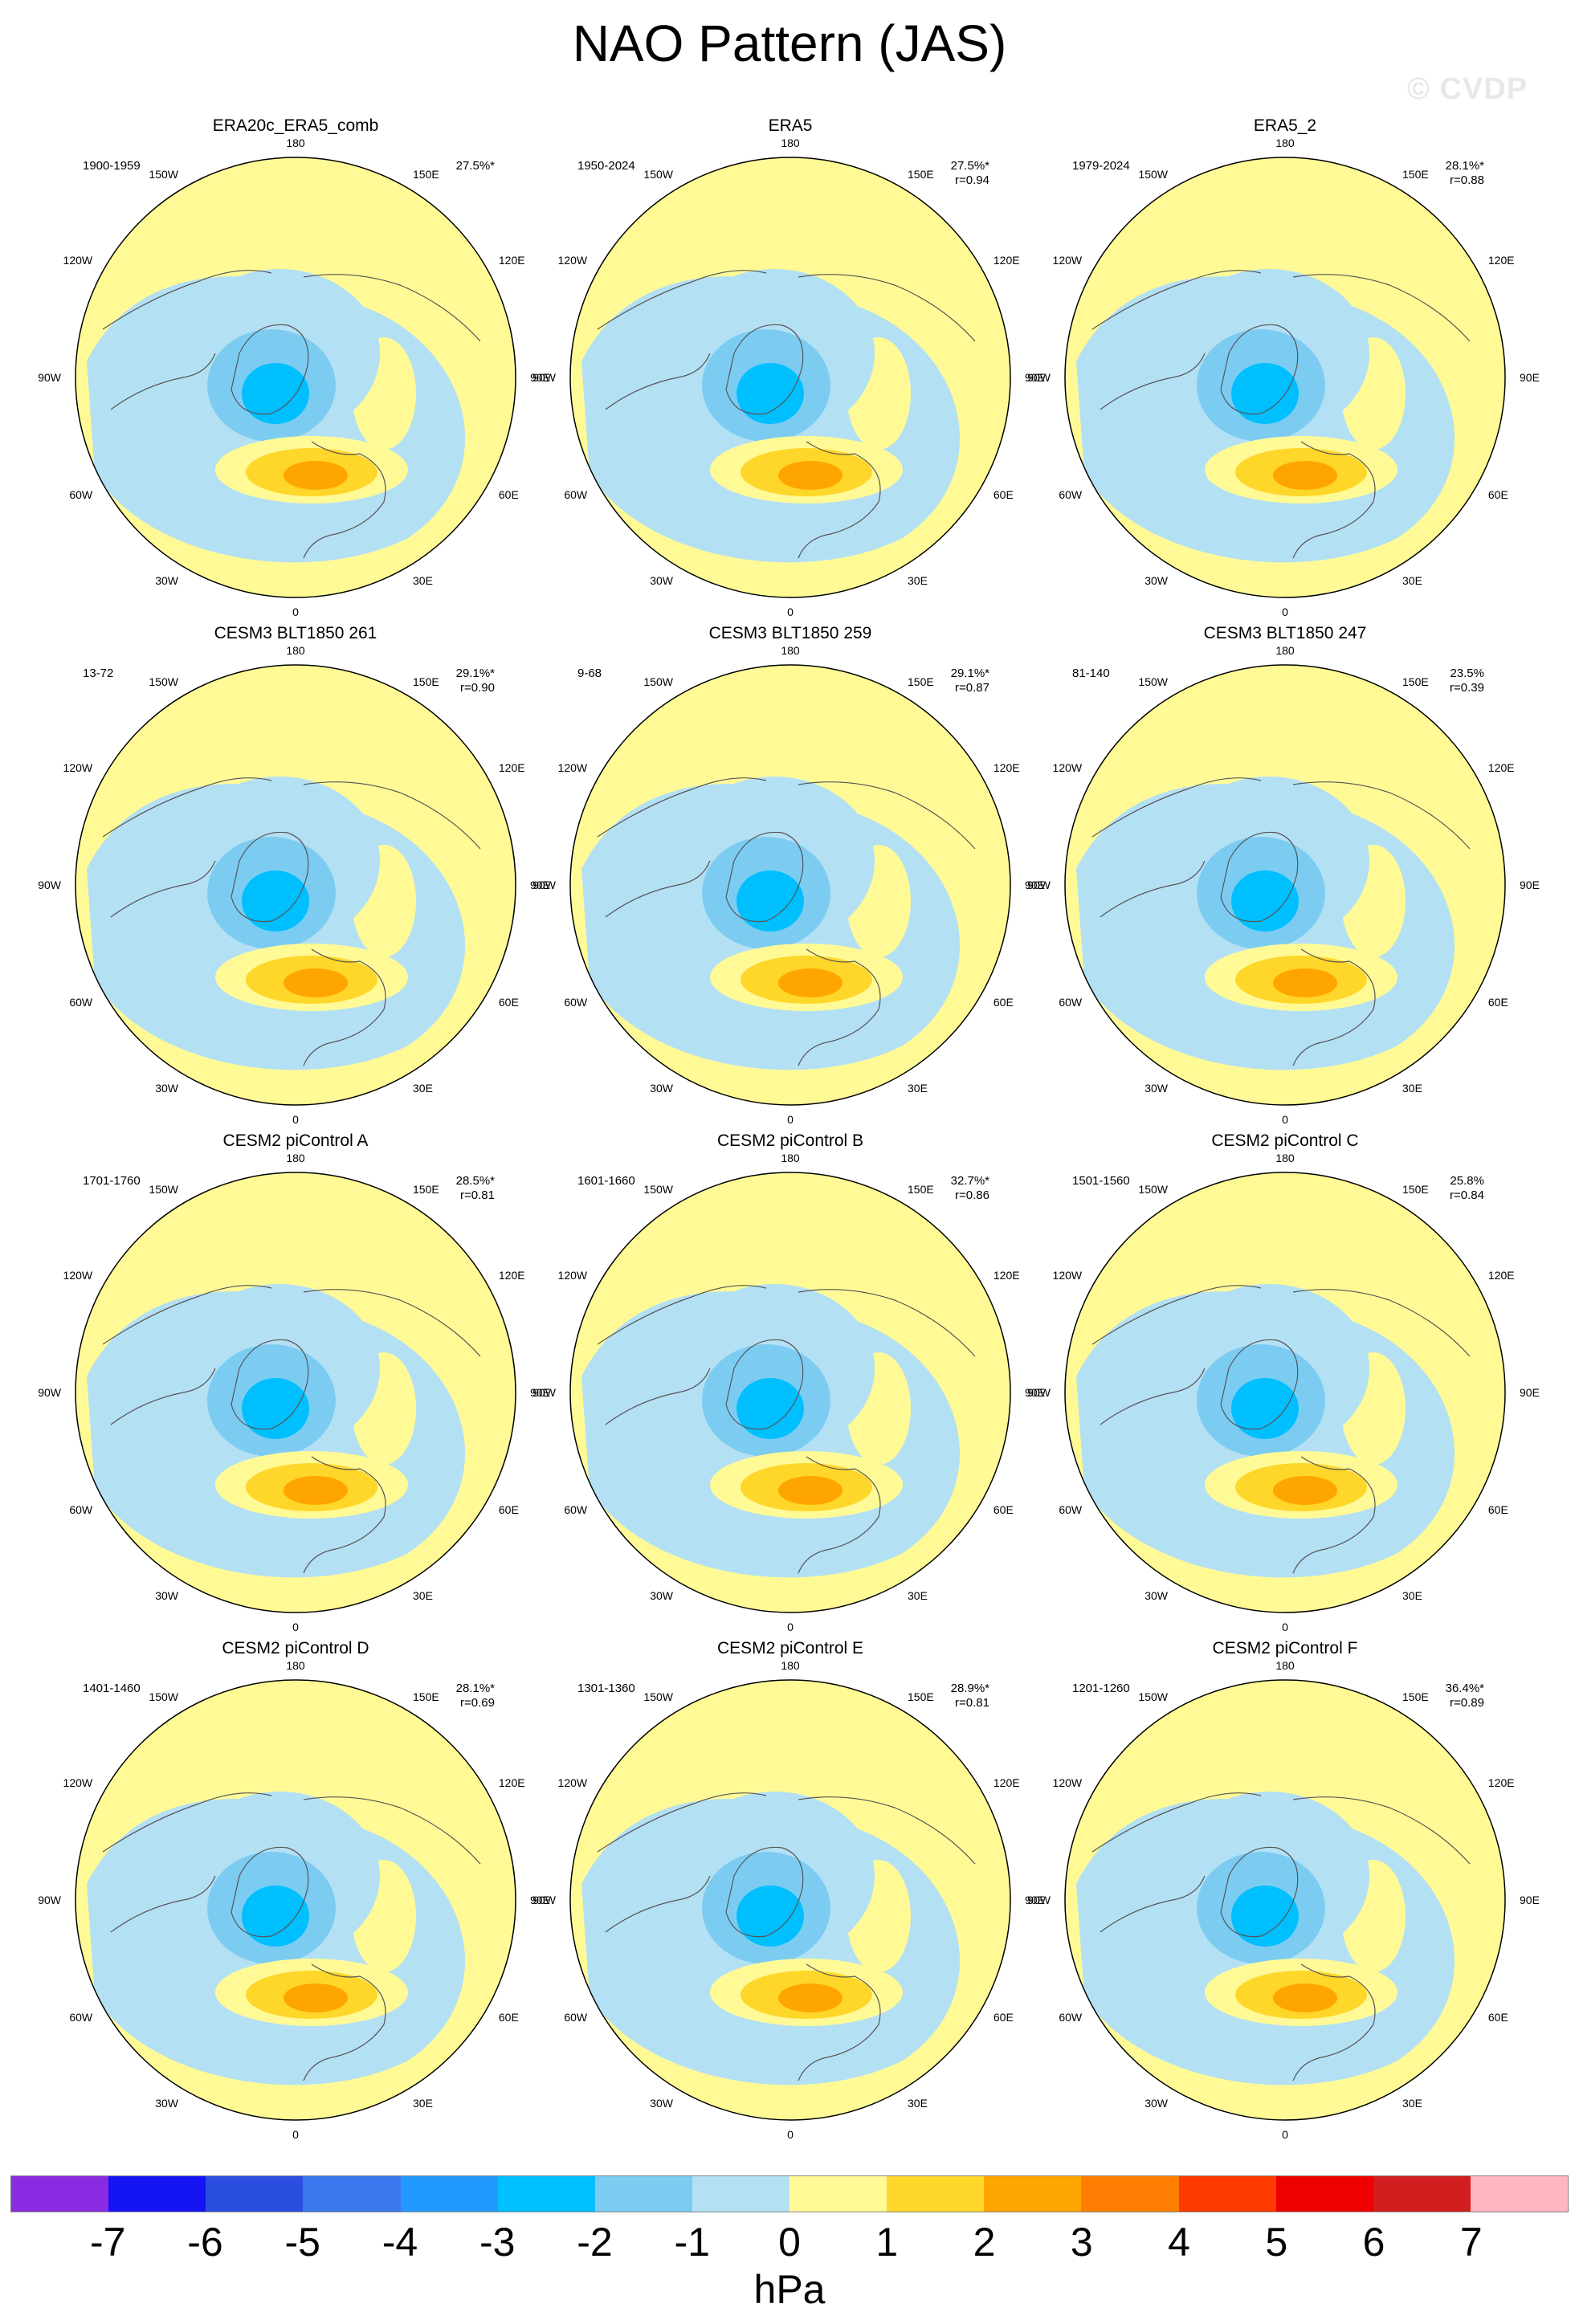 This screenshot has height=2324, width=1579. I want to click on panel-correlation: r=0.69, so click(477, 1703).